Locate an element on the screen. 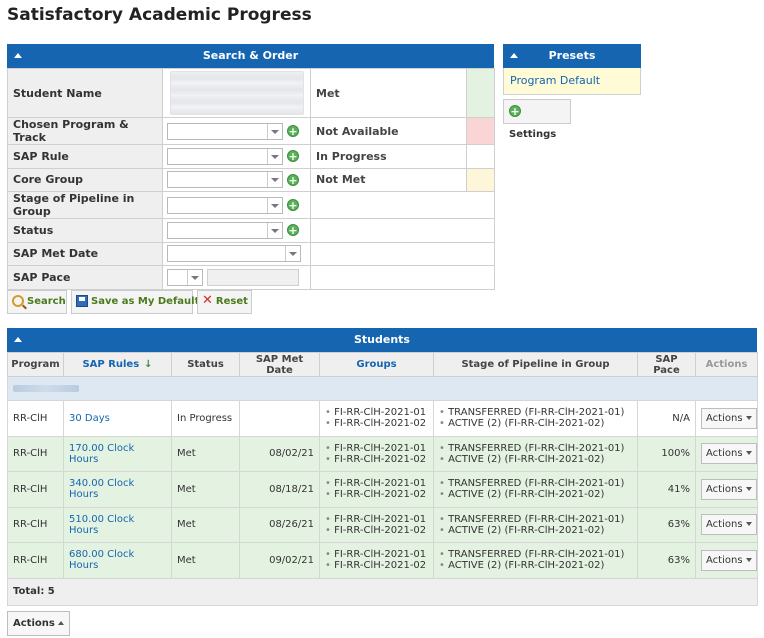  search-order-title: Search & Order is located at coordinates (250, 55).